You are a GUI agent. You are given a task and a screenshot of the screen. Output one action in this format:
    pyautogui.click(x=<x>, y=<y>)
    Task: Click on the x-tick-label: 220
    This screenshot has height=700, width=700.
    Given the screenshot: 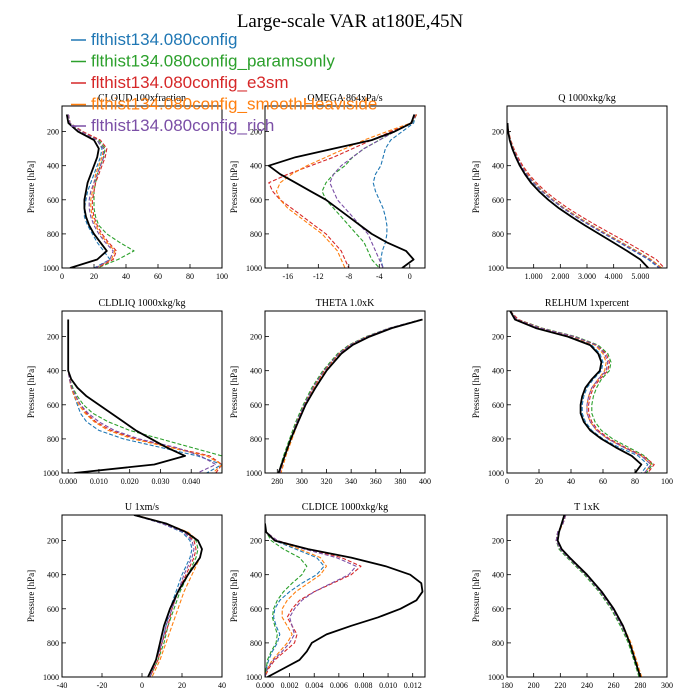 What is the action you would take?
    pyautogui.click(x=560, y=685)
    